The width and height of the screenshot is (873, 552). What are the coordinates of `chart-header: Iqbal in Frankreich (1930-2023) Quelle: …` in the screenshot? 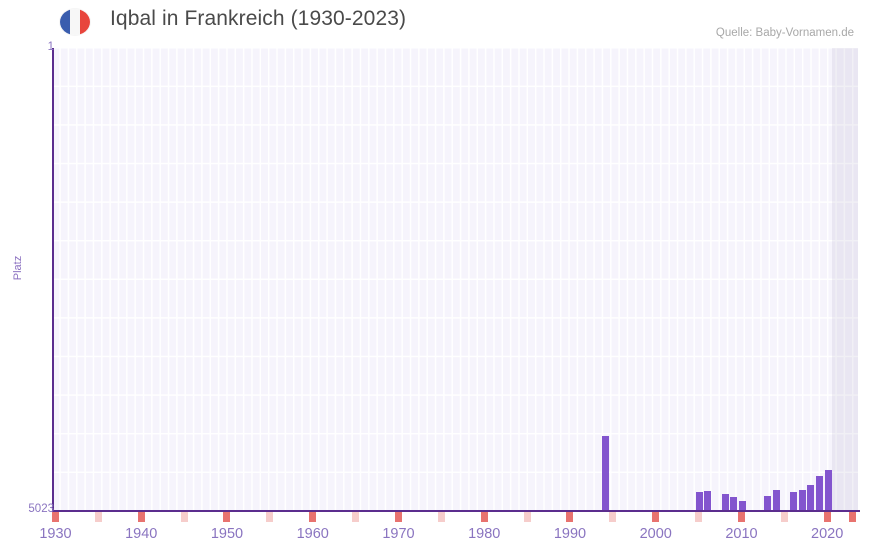 It's located at (436, 22).